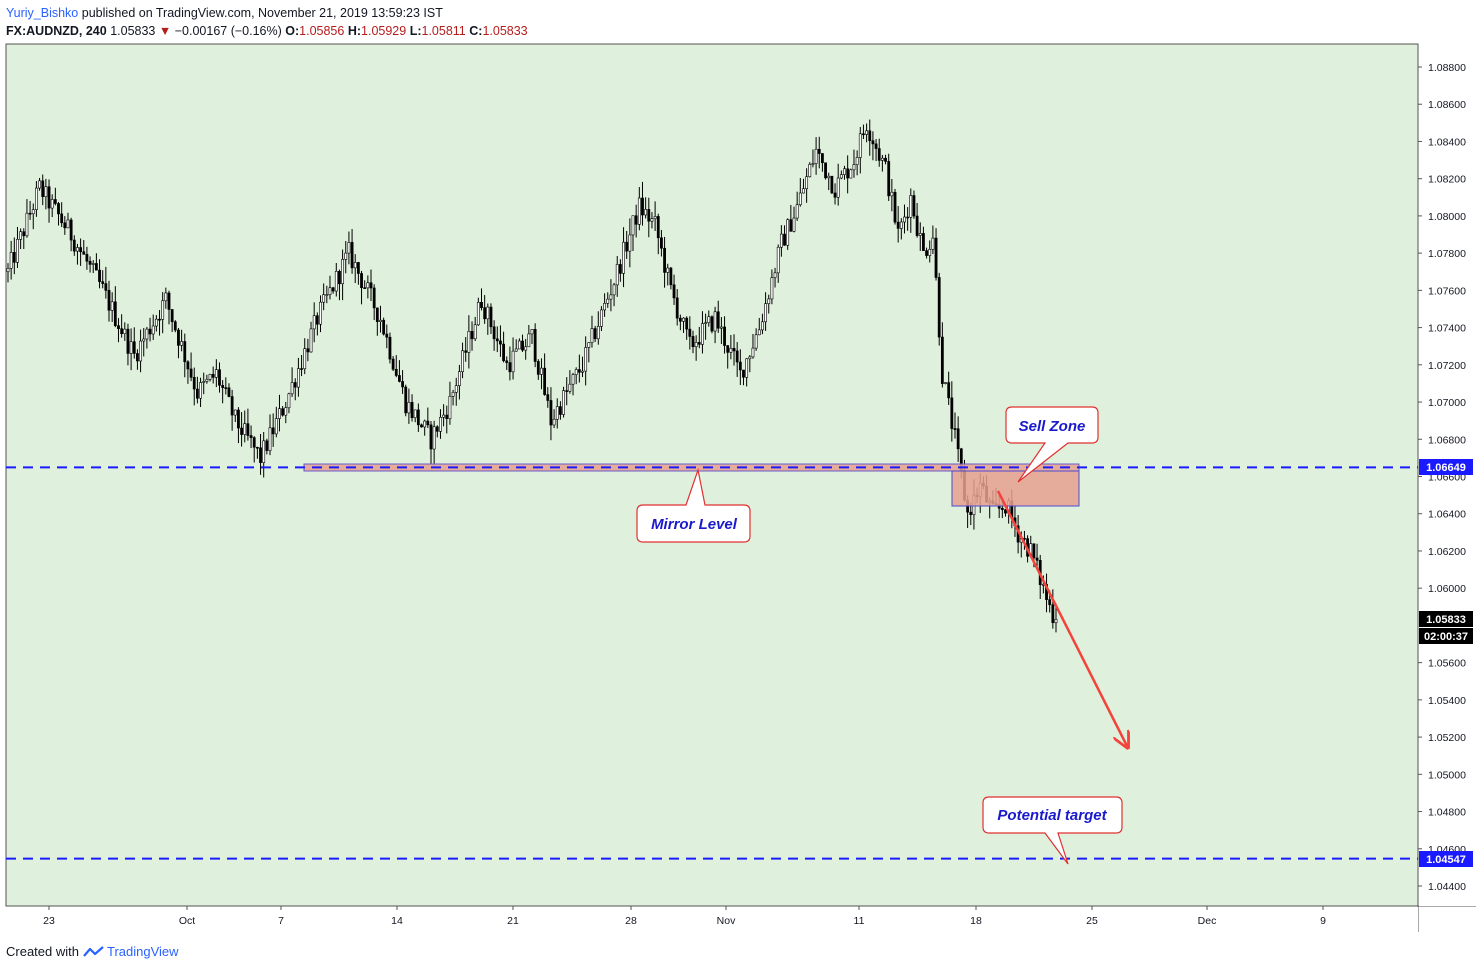 The image size is (1482, 970). Describe the element at coordinates (505, 31) in the screenshot. I see `close-value: 1.05833` at that location.